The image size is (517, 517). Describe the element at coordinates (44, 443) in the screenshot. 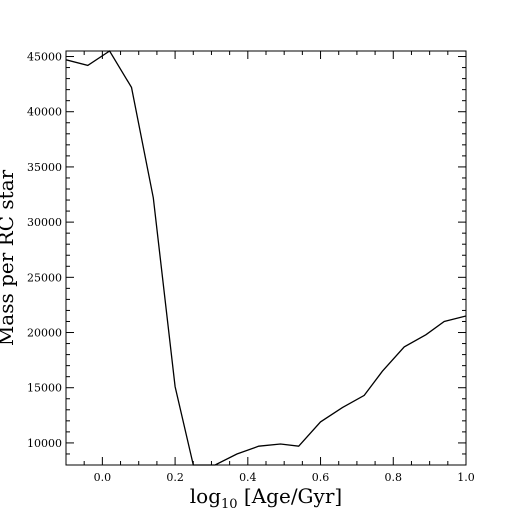

I see `y-tick-label: 10000` at that location.